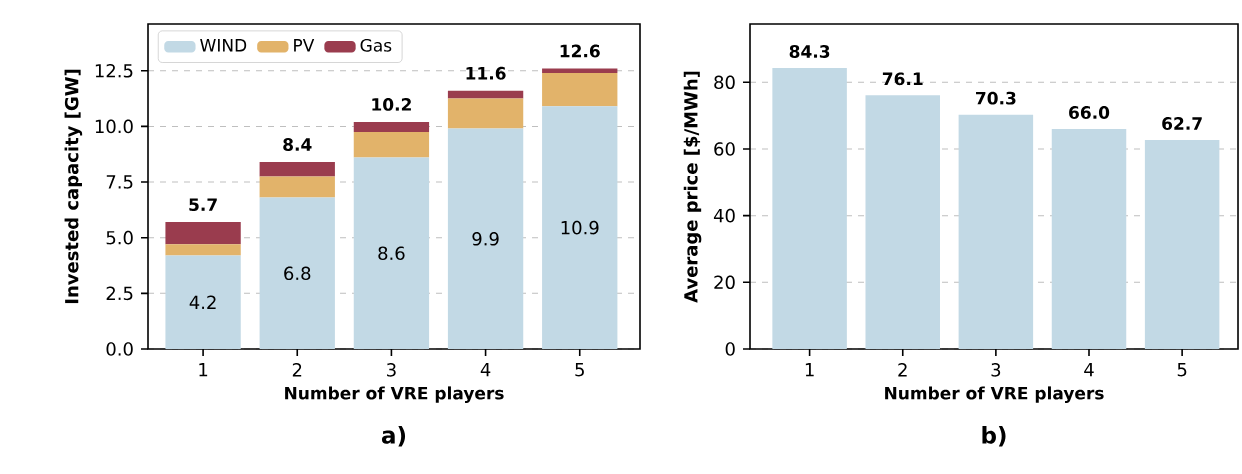 The height and width of the screenshot is (474, 1242). I want to click on text: a), so click(393, 436).